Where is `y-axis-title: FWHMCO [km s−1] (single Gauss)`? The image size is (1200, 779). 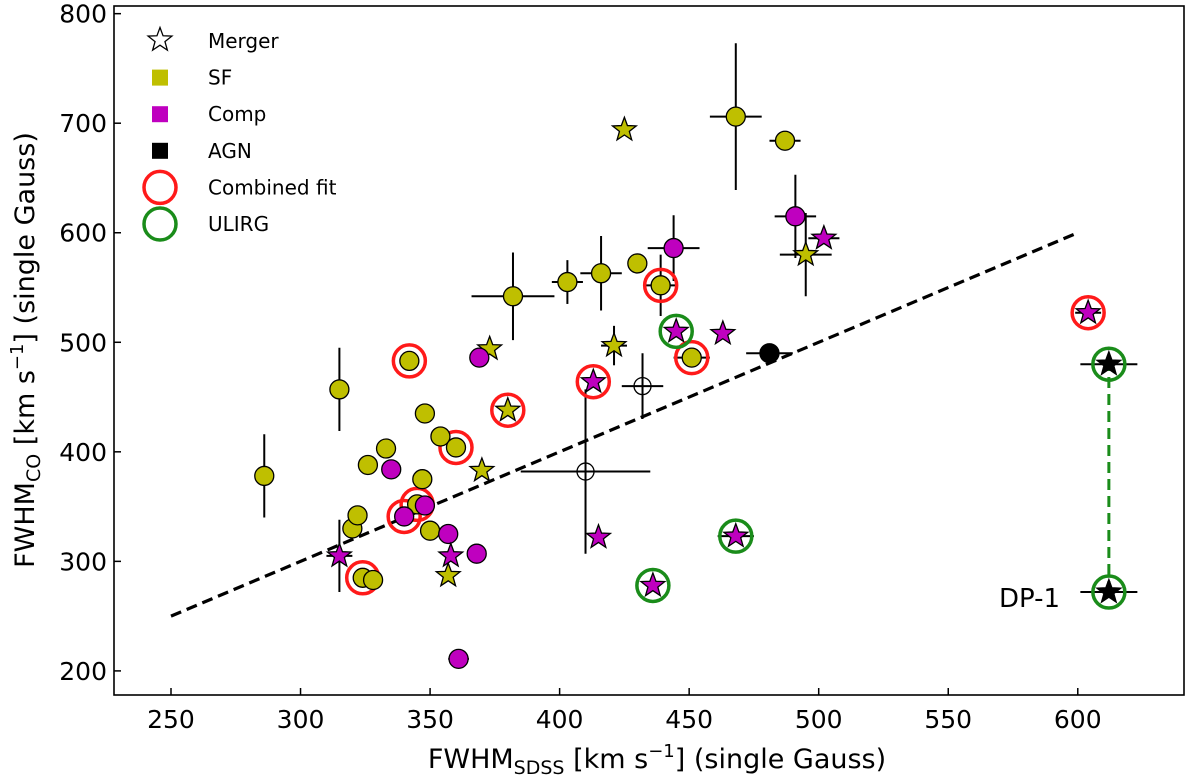
y-axis-title: FWHMCO [km s−1] (single Gauss) is located at coordinates (26, 350).